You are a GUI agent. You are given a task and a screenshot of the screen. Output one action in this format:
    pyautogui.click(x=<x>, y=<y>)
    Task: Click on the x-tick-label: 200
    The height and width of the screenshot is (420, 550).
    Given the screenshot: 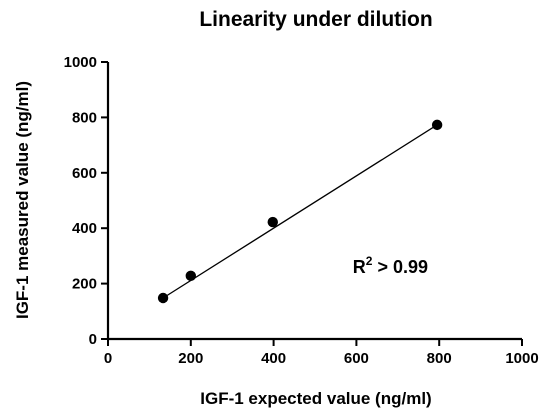 What is the action you would take?
    pyautogui.click(x=190, y=358)
    